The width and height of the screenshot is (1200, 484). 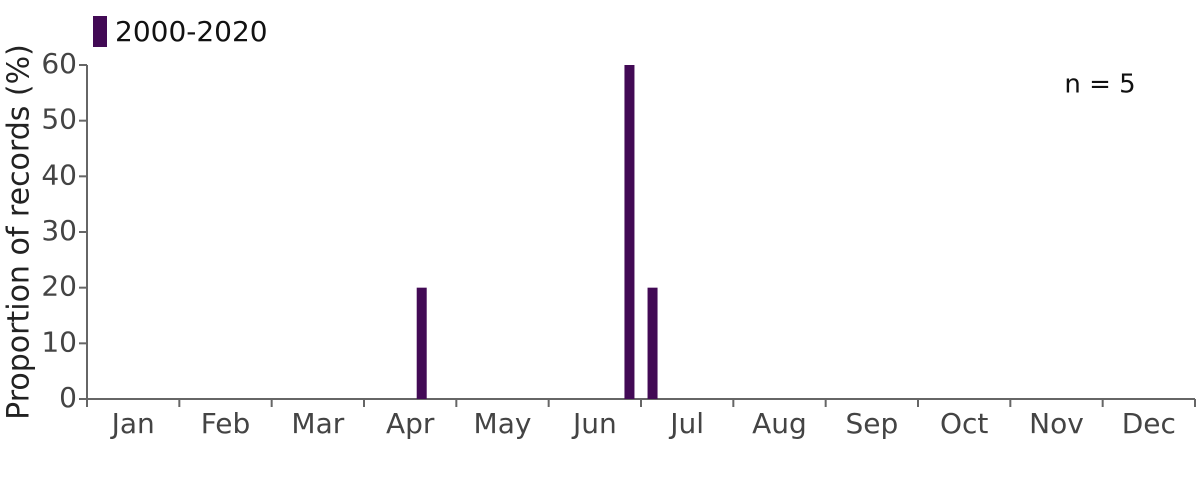 I want to click on y-tick-label: 50, so click(x=59, y=119).